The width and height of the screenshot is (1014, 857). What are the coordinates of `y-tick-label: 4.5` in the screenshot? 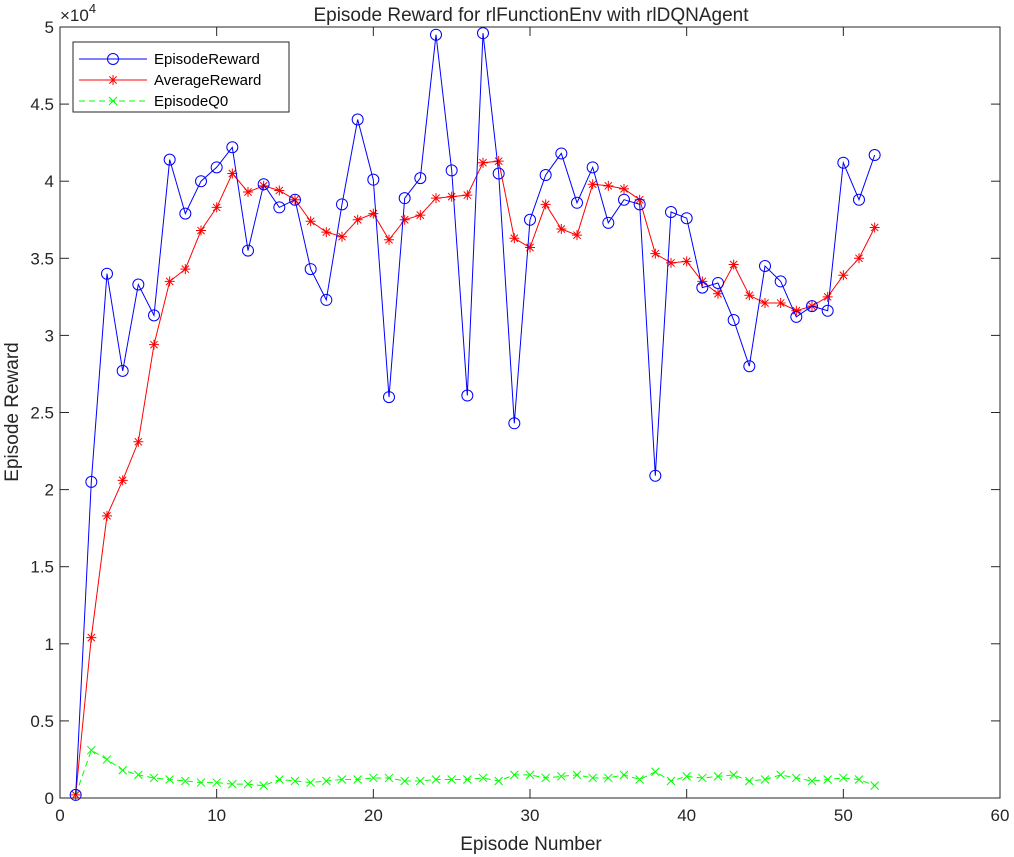 It's located at (42, 104).